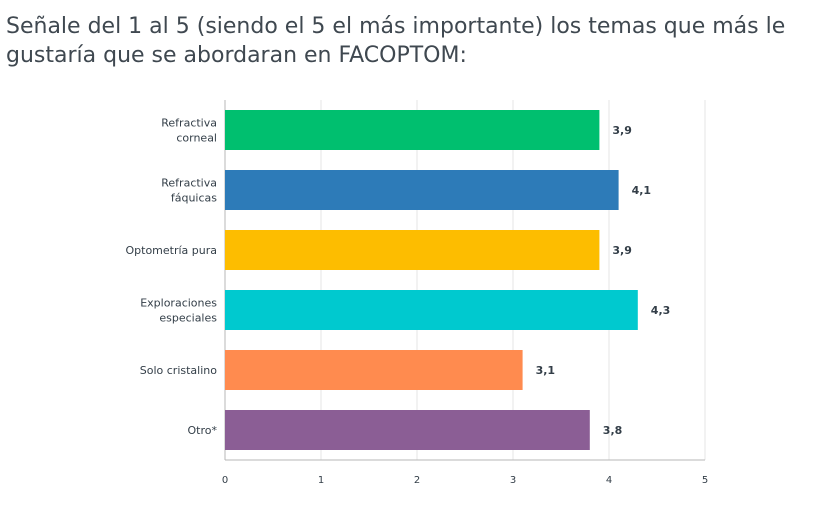  What do you see at coordinates (465, 480) in the screenshot?
I see `x-axis-ticks: 0 1 2 3 4 5` at bounding box center [465, 480].